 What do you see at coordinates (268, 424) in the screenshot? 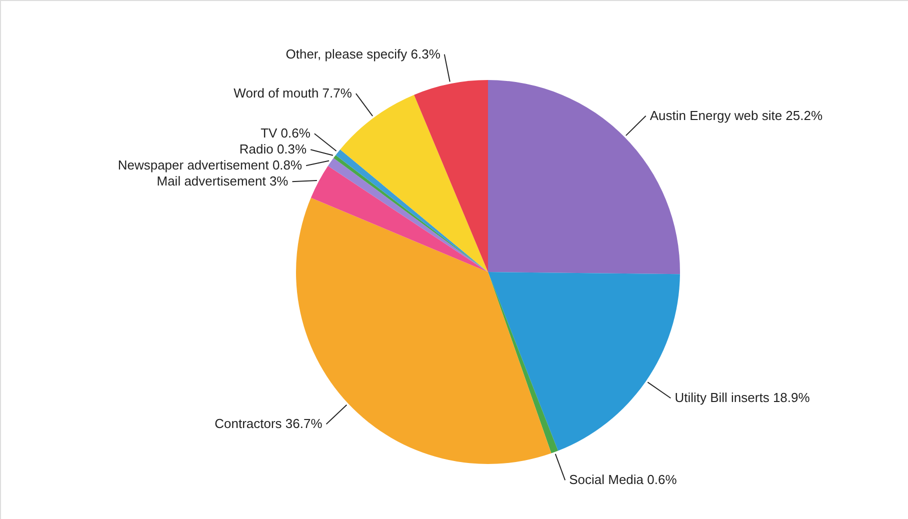
I see `slice-label: Contractors 36.7%` at bounding box center [268, 424].